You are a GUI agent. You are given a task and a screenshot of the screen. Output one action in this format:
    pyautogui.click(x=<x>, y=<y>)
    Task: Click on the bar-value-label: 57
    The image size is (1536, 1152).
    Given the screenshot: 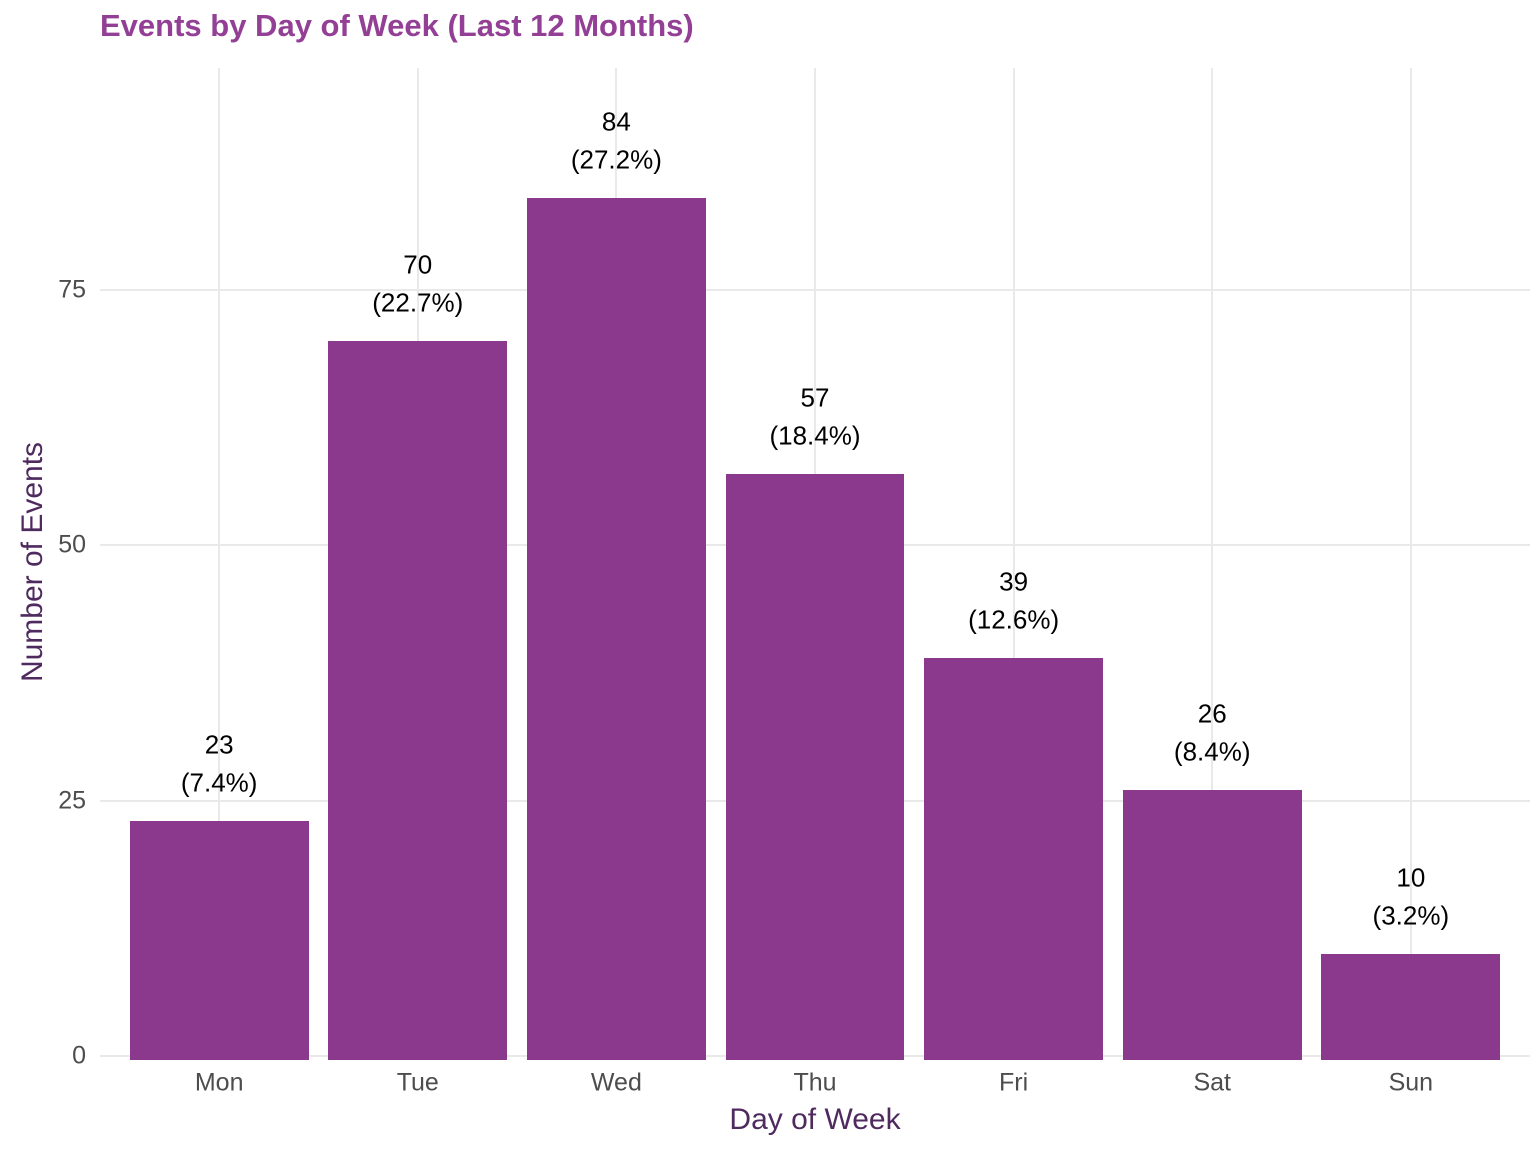 What is the action you would take?
    pyautogui.click(x=815, y=397)
    